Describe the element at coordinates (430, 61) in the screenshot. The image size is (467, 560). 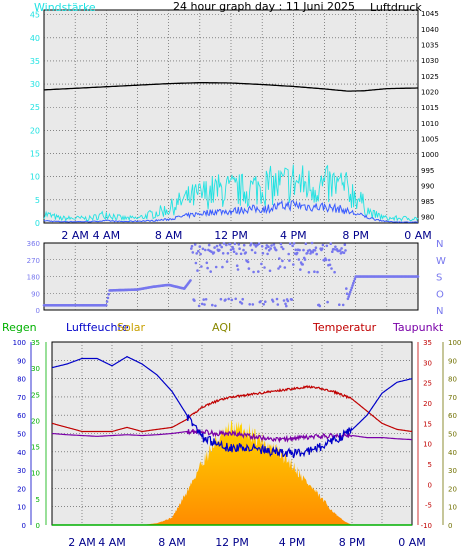
I see `pressure-axis-tick-label: 1030` at that location.